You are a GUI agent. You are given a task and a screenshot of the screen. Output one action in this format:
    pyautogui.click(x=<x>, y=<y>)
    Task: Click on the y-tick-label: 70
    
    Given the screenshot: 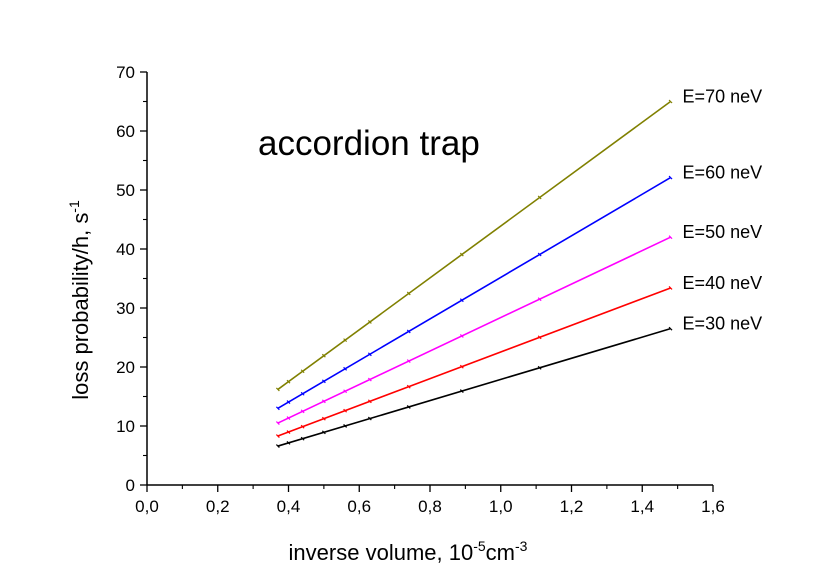 What is the action you would take?
    pyautogui.click(x=125, y=72)
    